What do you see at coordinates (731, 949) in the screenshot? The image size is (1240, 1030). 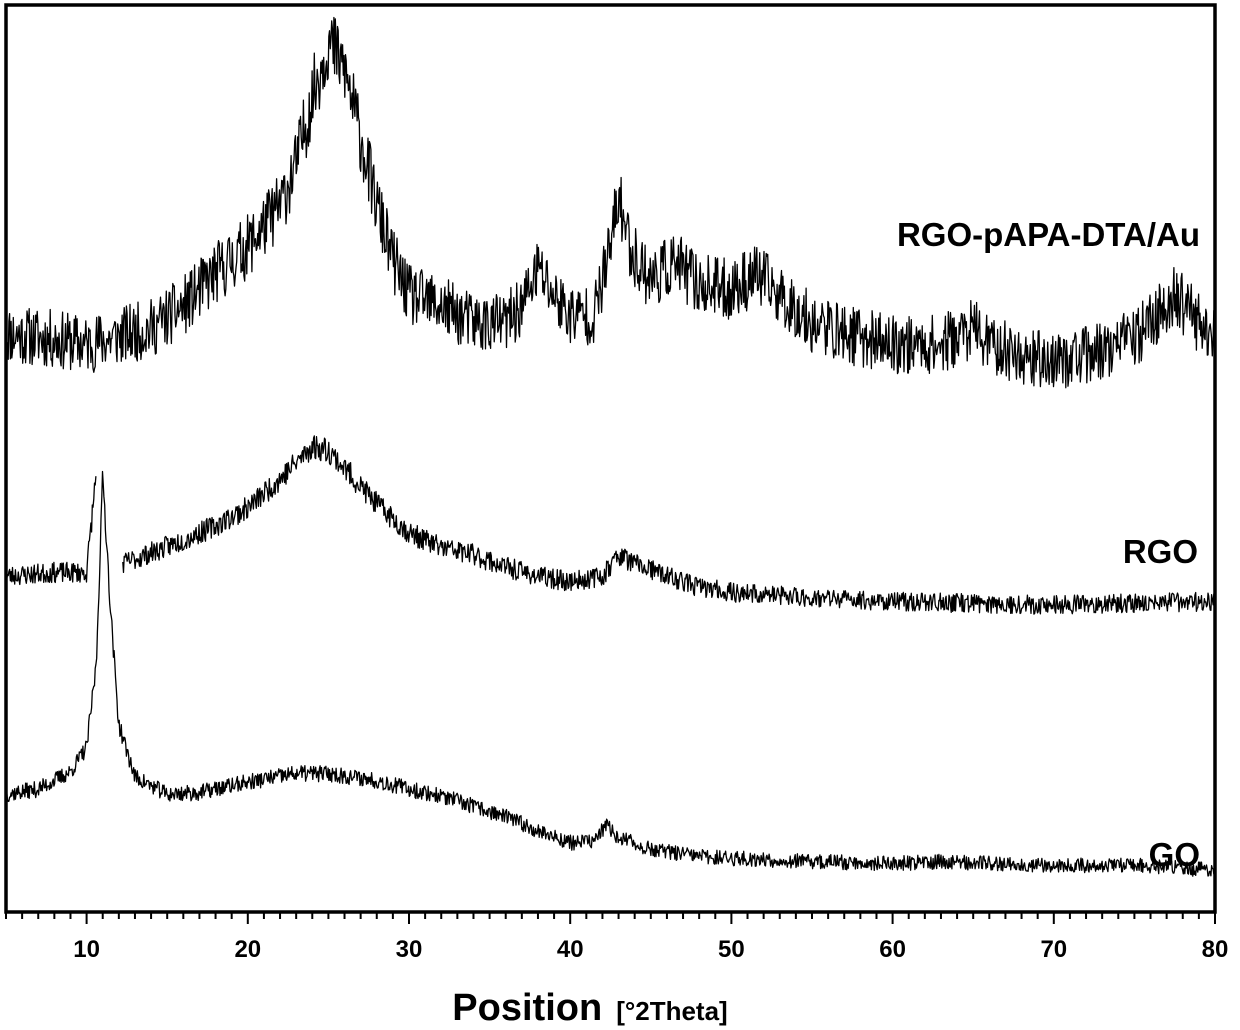 I see `x-tick-label: 50` at bounding box center [731, 949].